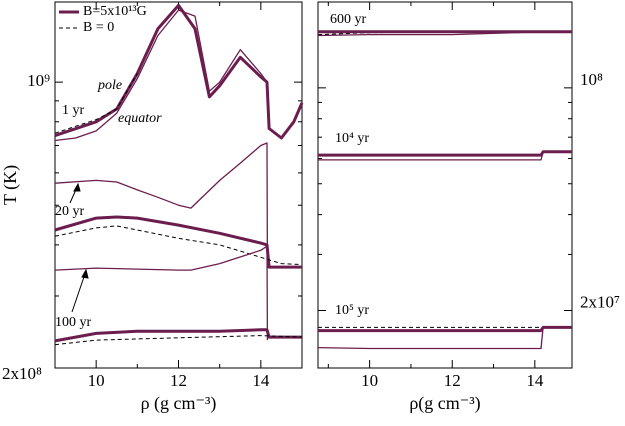 Image resolution: width=625 pixels, height=426 pixels. I want to click on y-tick-label: 10⁹, so click(38, 80).